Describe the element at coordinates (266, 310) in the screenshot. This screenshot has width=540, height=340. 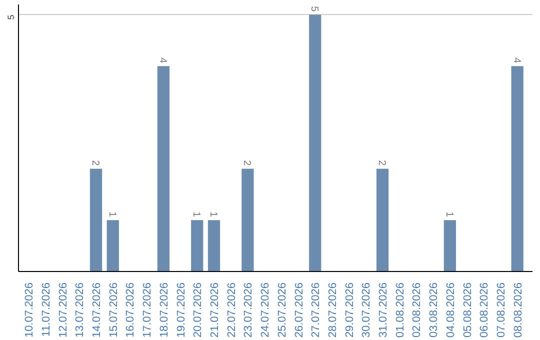
I see `x-tick-label: 24.07.2026` at that location.